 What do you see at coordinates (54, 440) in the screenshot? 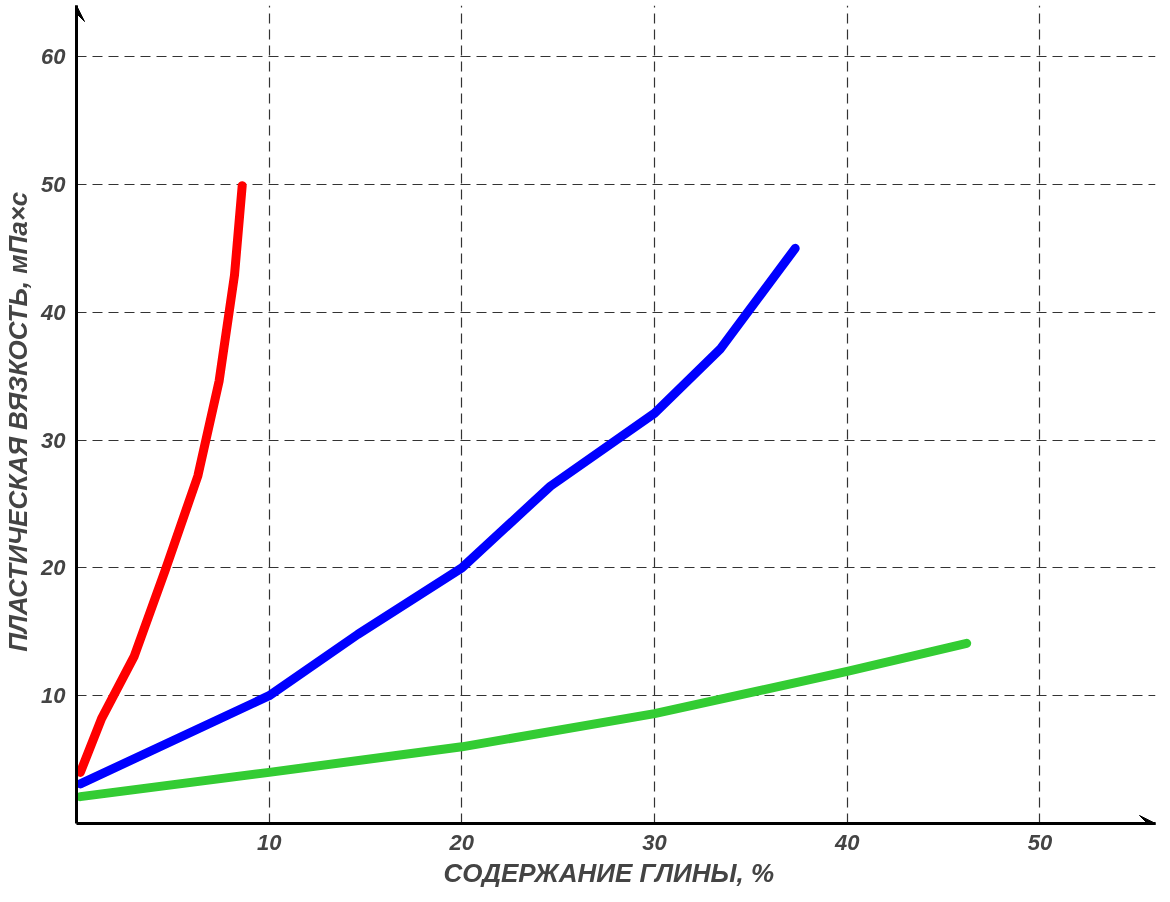
I see `y-tick-label: 30` at bounding box center [54, 440].